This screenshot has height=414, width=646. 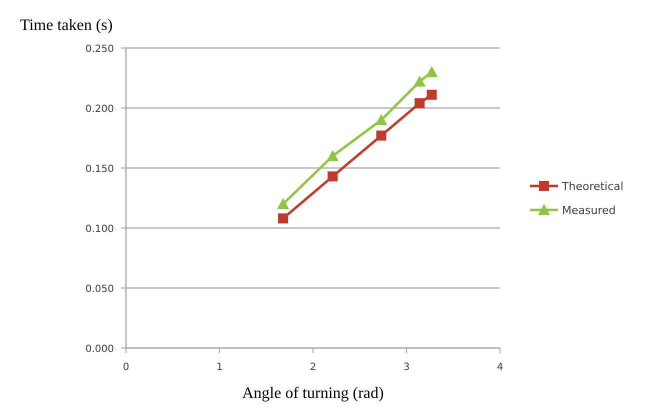 What do you see at coordinates (406, 367) in the screenshot?
I see `x-tick-label: 3` at bounding box center [406, 367].